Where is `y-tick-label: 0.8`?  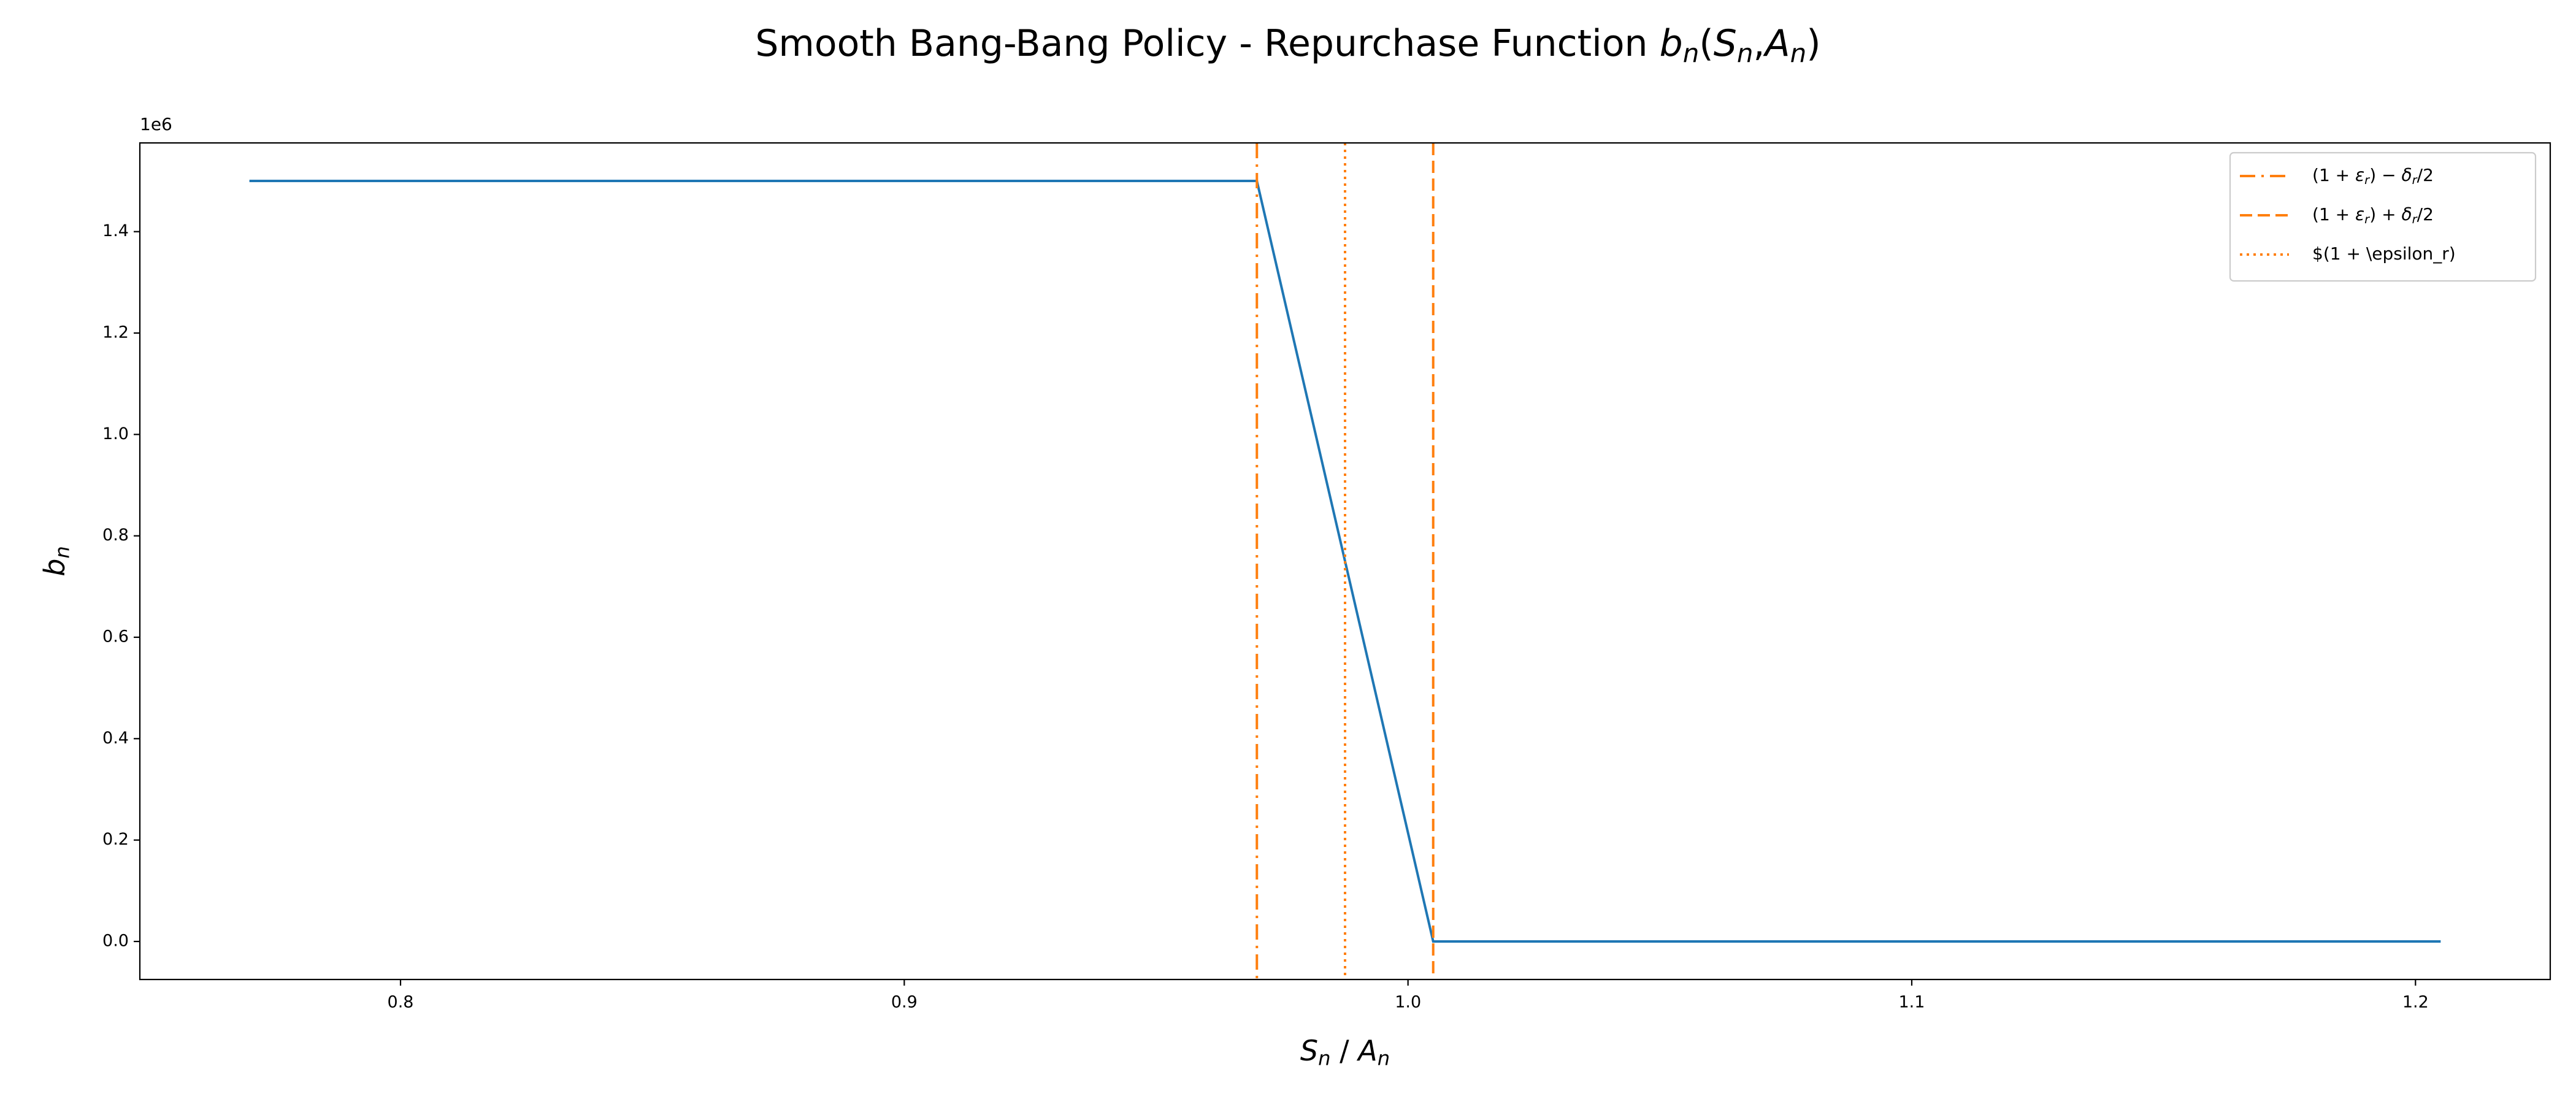 y-tick-label: 0.8 is located at coordinates (115, 535).